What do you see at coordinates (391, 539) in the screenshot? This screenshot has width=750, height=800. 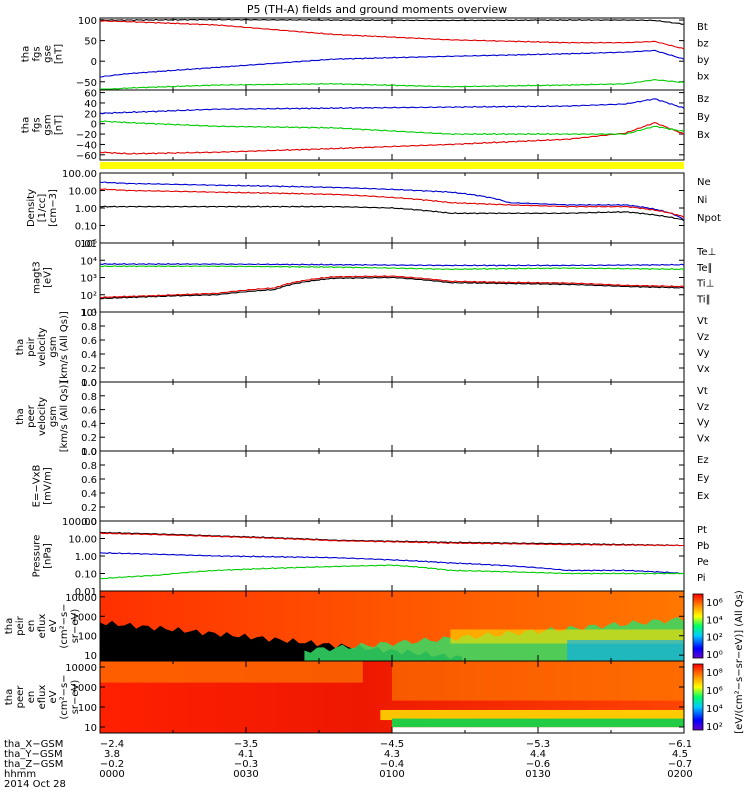 I see `series-Pb` at bounding box center [391, 539].